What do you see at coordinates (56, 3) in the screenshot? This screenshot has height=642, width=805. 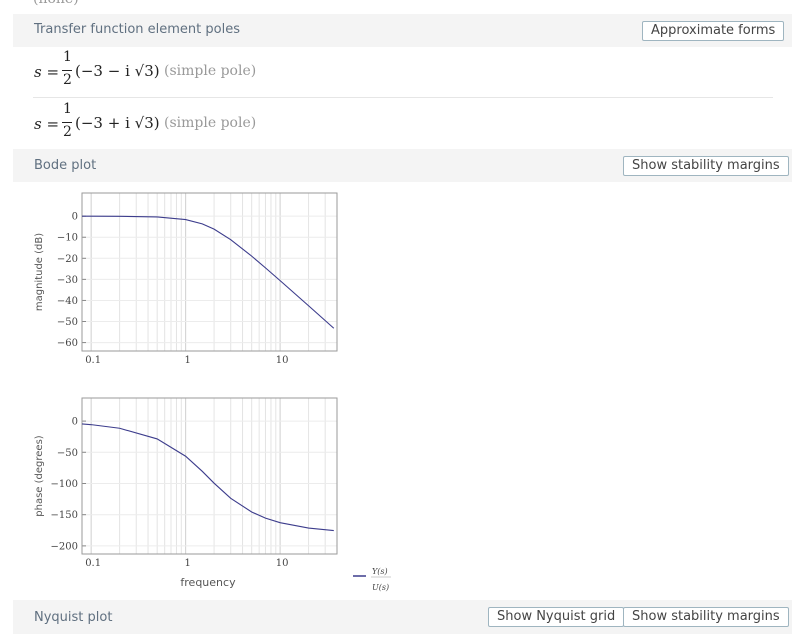 I see `top-text: (none)` at bounding box center [56, 3].